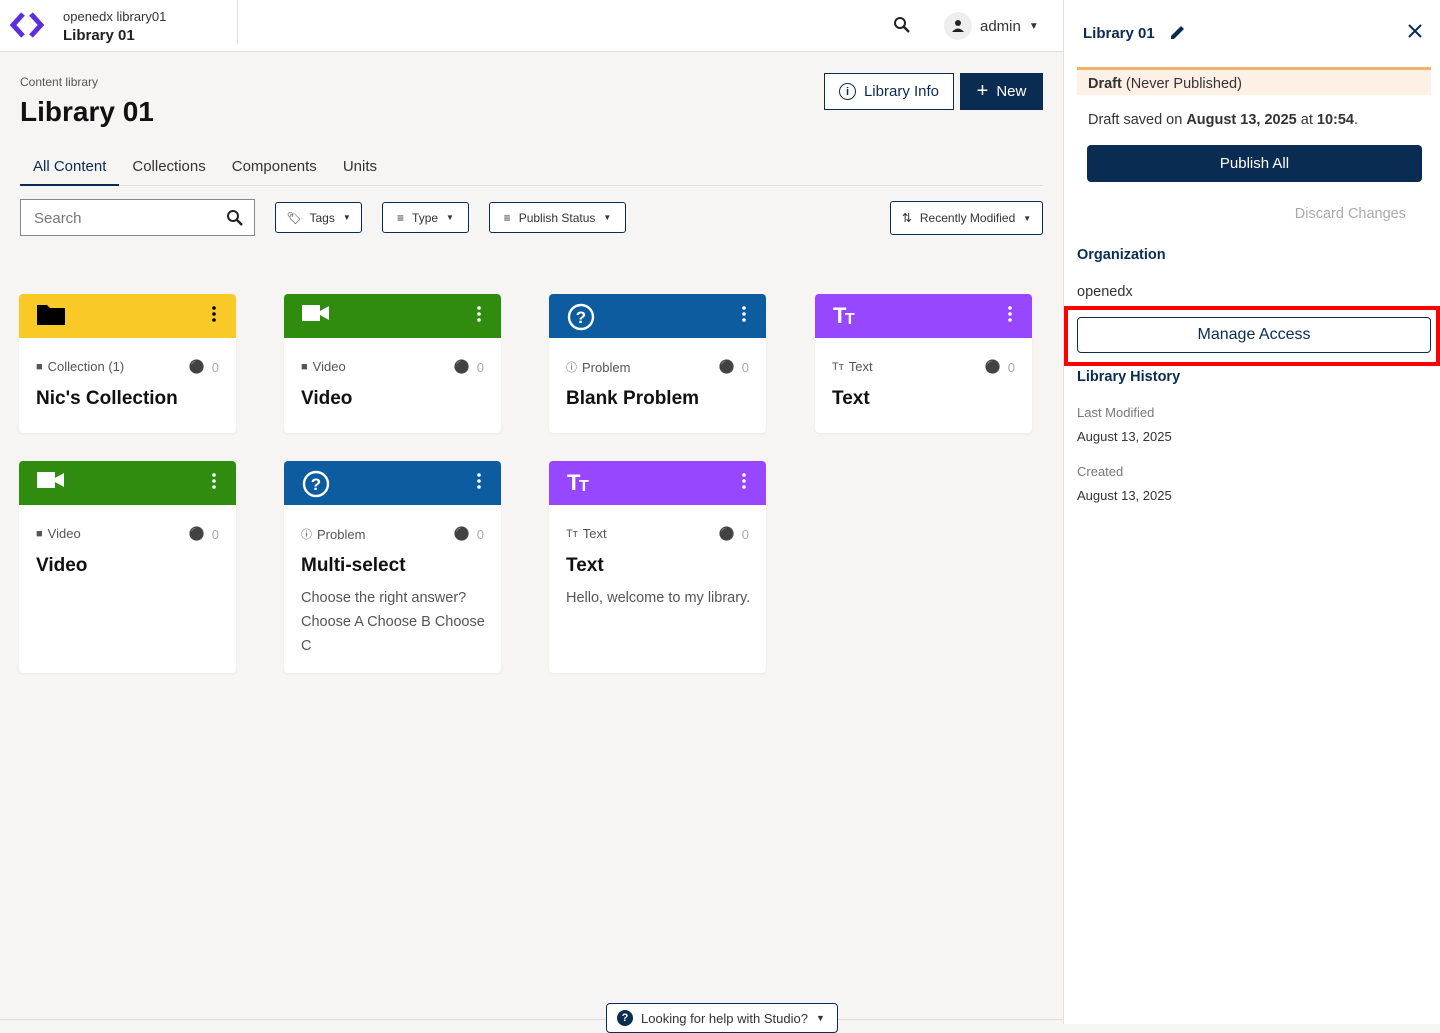 This screenshot has height=1033, width=1440. Describe the element at coordinates (1241, 120) in the screenshot. I see `saved-date: August 13, 2025` at that location.